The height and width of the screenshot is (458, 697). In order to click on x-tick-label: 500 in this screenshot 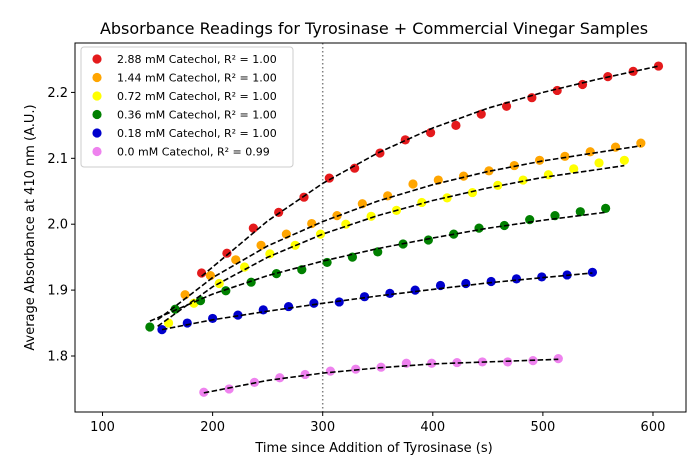, I will do `click(542, 427)`.